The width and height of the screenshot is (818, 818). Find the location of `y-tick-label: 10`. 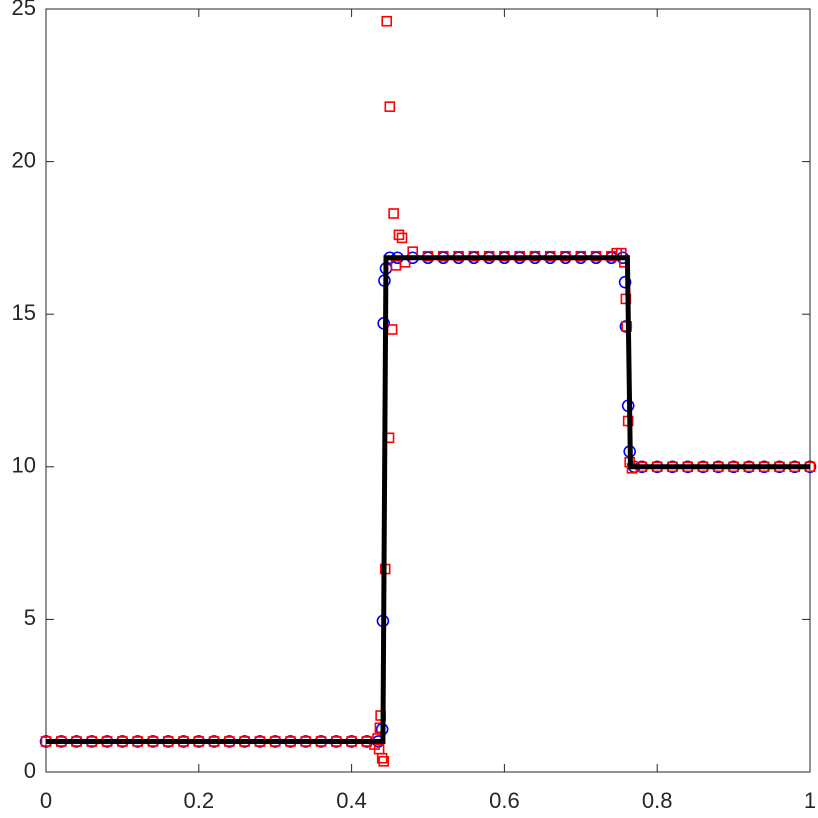

y-tick-label: 10 is located at coordinates (24, 465).